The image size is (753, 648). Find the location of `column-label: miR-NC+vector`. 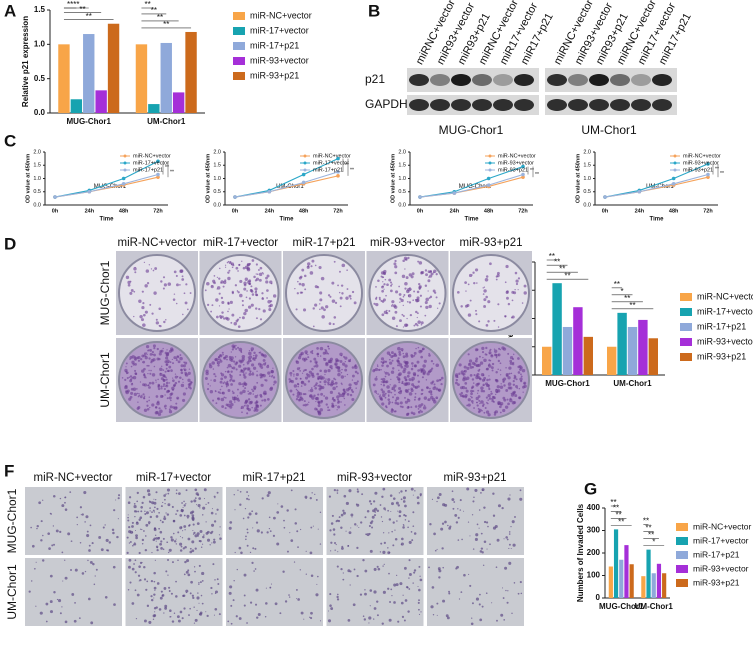

column-label: miR-NC+vector is located at coordinates (73, 478).